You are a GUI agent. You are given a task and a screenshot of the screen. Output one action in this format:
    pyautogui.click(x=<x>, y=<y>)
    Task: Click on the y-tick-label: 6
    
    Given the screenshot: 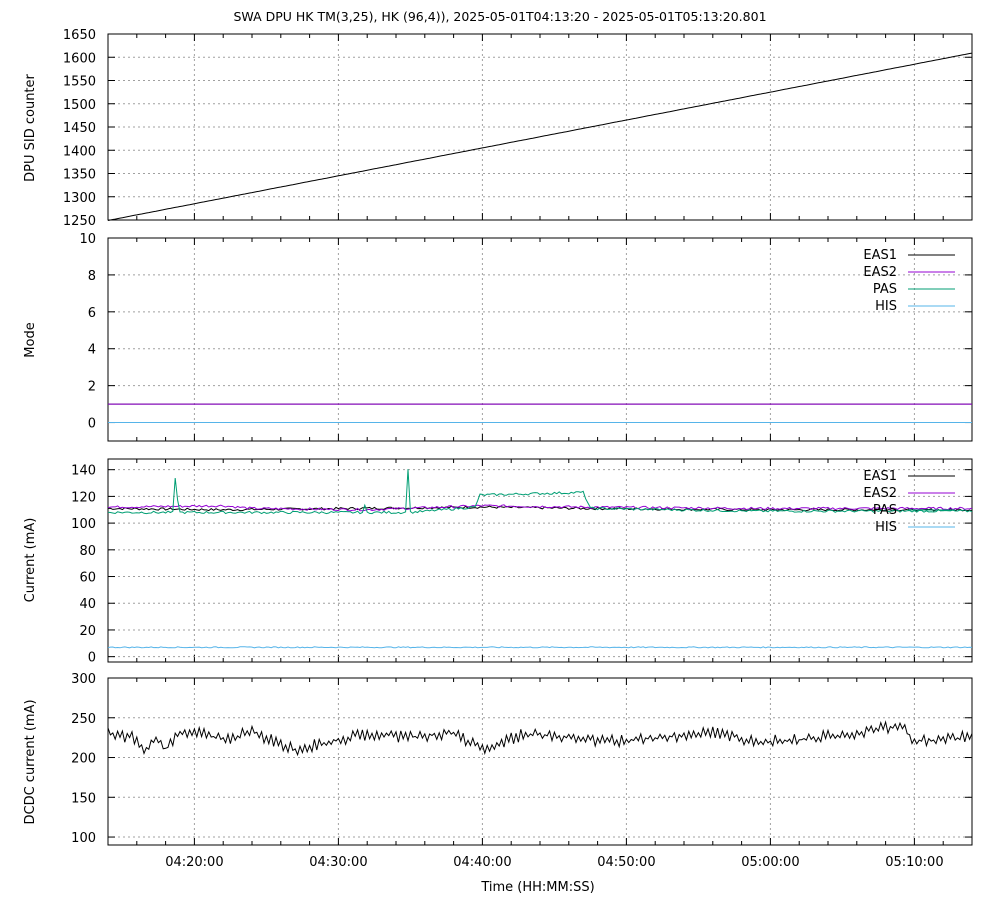 What is the action you would take?
    pyautogui.click(x=92, y=313)
    